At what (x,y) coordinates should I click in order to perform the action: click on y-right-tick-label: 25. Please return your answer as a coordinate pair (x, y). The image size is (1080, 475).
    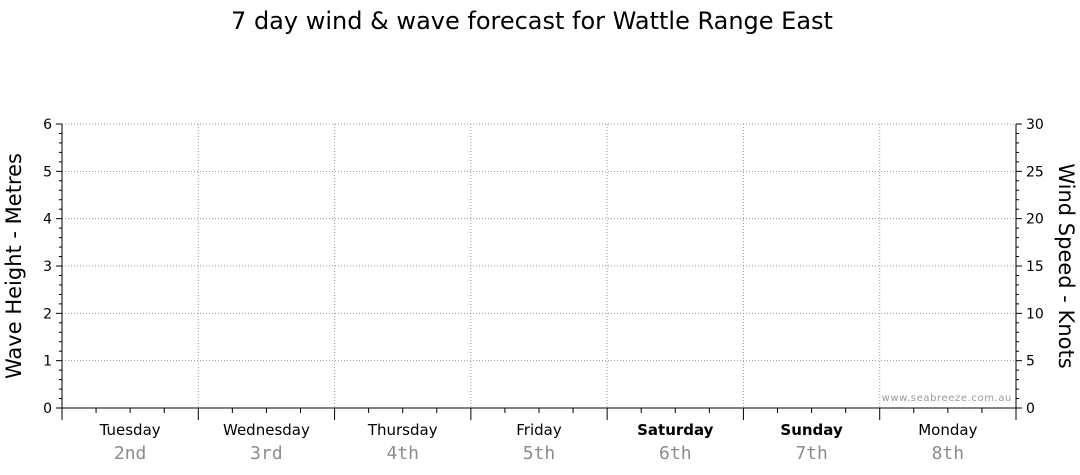
    Looking at the image, I should click on (1035, 172).